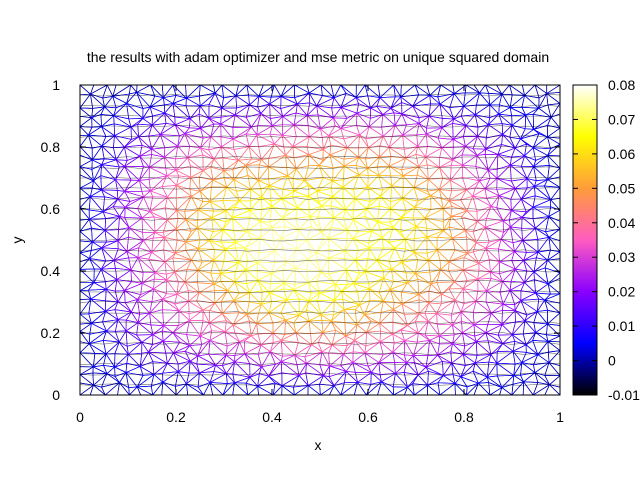 The width and height of the screenshot is (640, 480). I want to click on y-axis-label: y, so click(17, 240).